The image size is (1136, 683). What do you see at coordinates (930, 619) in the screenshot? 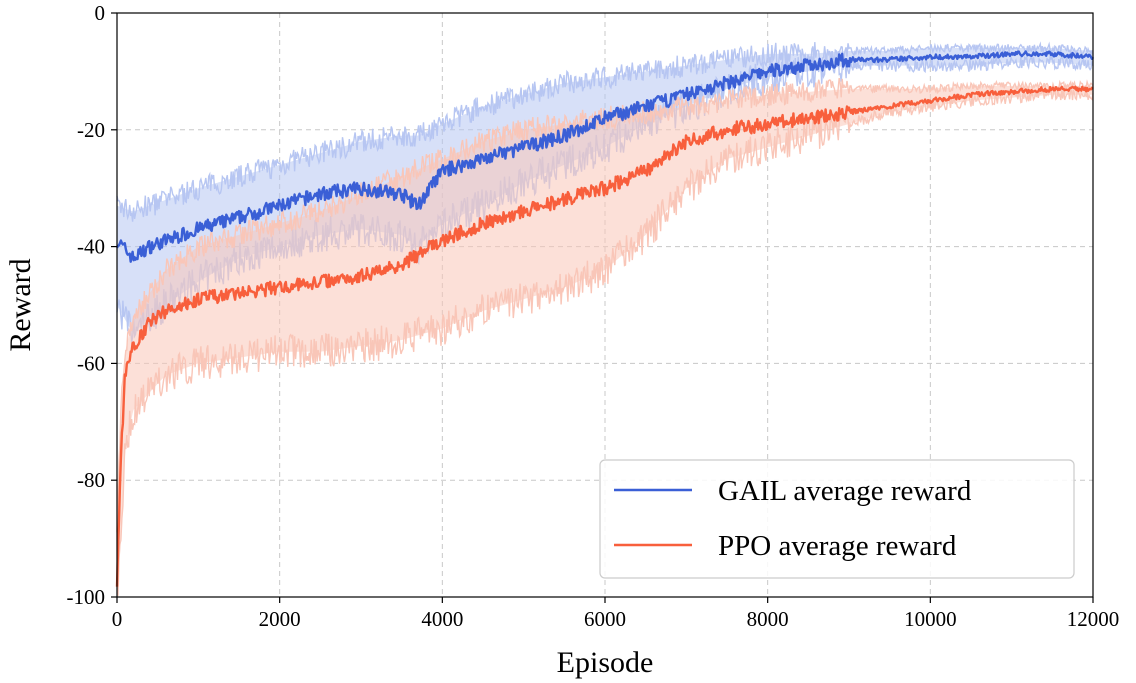
I see `x-tick-label: 10000` at bounding box center [930, 619].